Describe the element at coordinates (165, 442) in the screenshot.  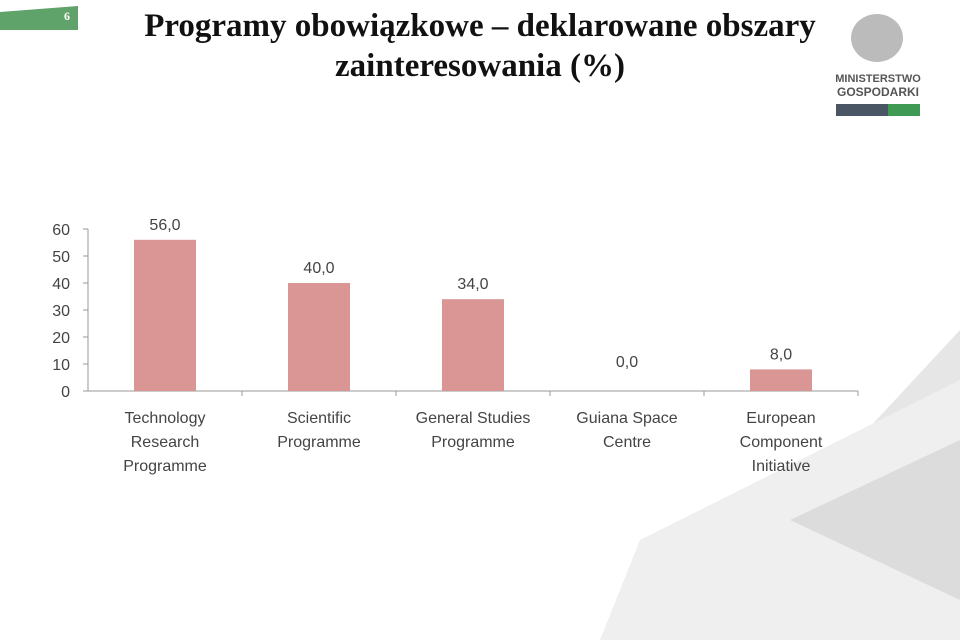
I see `x-tick-label: Research` at that location.